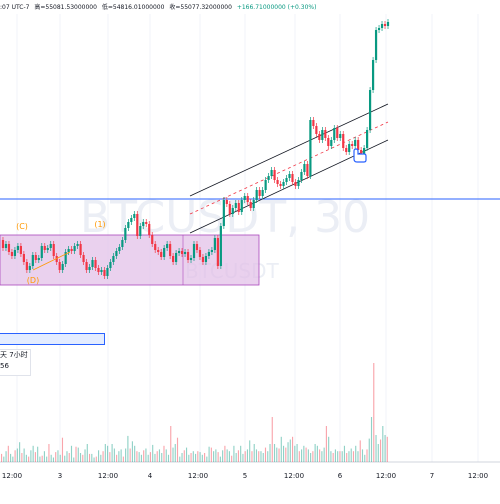 The height and width of the screenshot is (504, 500). What do you see at coordinates (150, 476) in the screenshot?
I see `x-tick-label: 4` at bounding box center [150, 476].